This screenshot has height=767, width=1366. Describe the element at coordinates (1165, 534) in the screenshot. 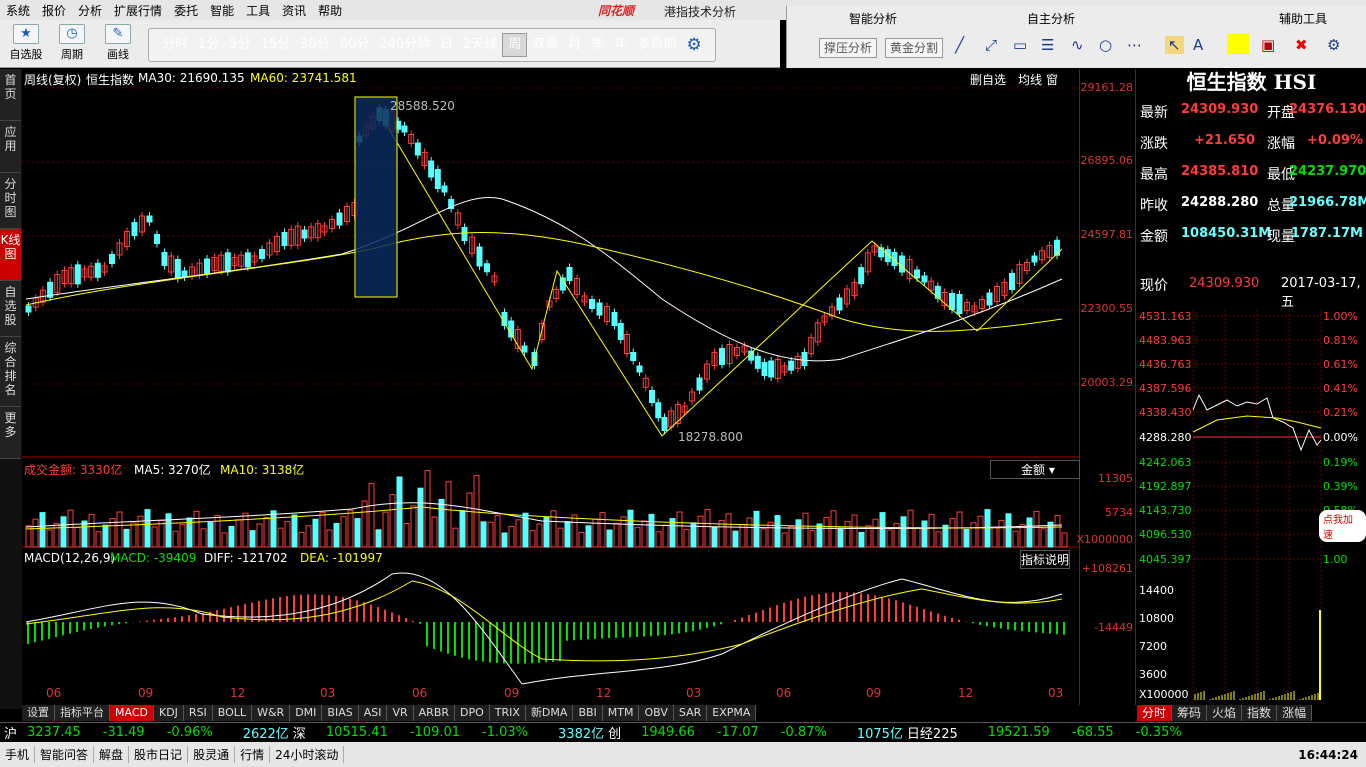

I see `intraday-y-tick: 4096.530` at that location.